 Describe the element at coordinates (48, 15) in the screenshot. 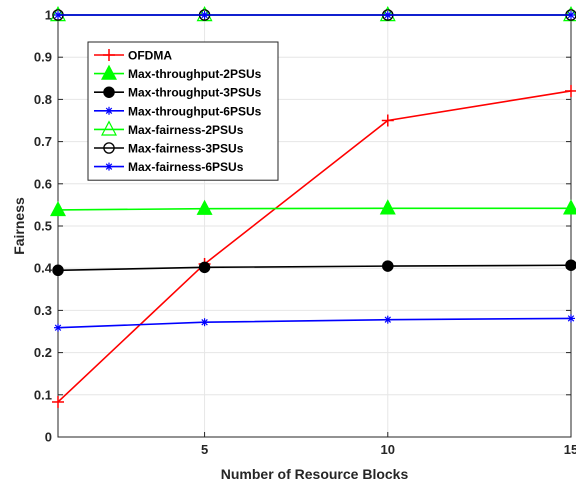

I see `y-tick-label: 1` at that location.